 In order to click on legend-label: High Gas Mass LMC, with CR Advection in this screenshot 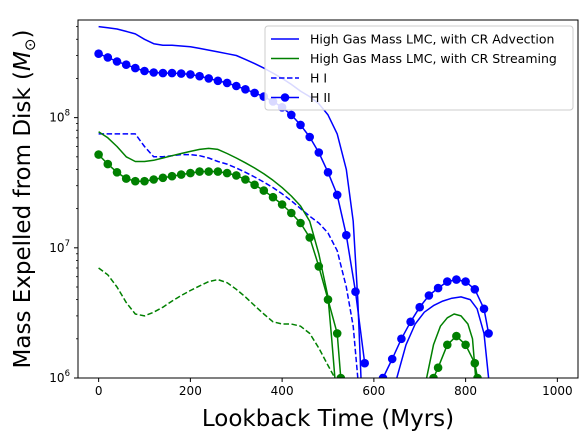, I will do `click(432, 39)`.